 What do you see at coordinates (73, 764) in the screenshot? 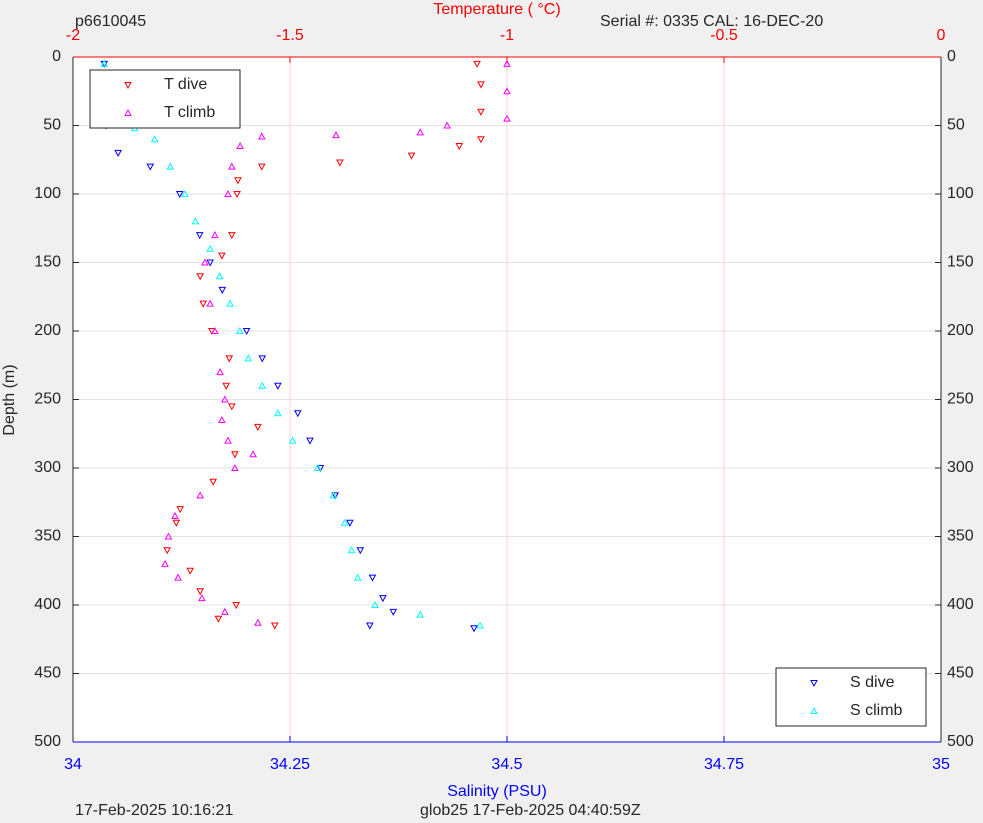
I see `x-tick-label: 34` at bounding box center [73, 764].